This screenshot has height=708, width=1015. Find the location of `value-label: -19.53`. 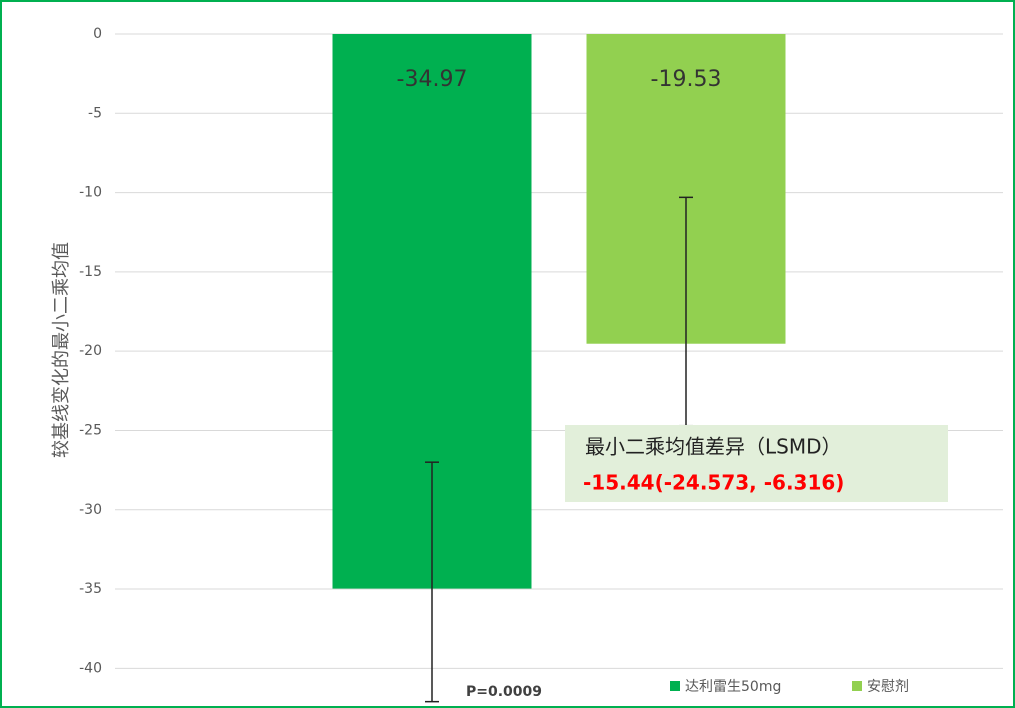

value-label: -19.53 is located at coordinates (686, 79).